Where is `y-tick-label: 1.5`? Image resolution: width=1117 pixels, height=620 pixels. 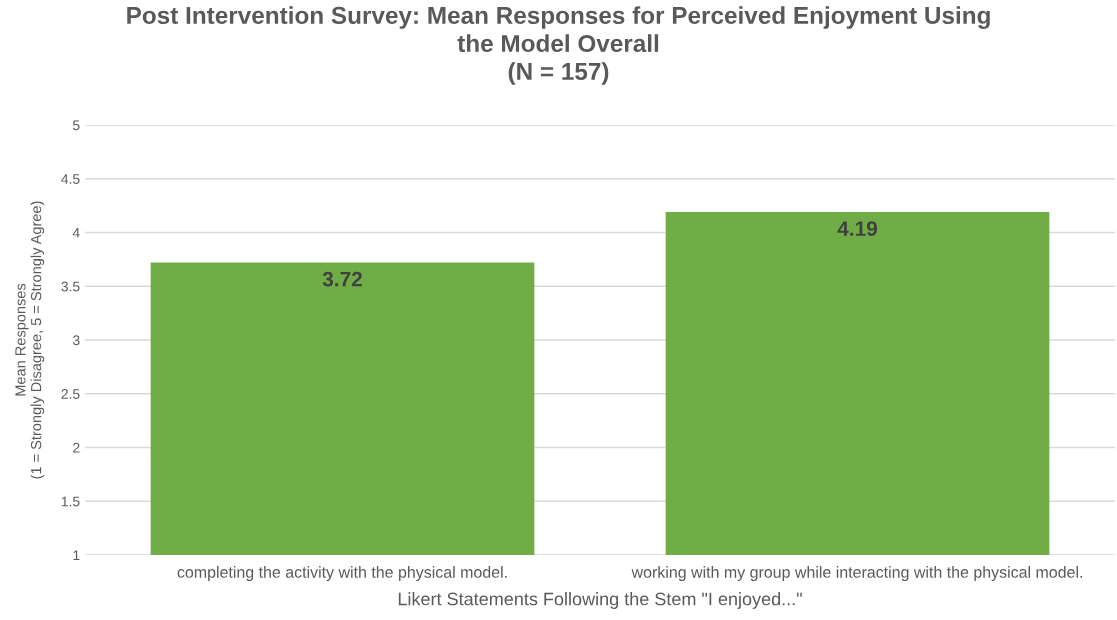 y-tick-label: 1.5 is located at coordinates (70, 501).